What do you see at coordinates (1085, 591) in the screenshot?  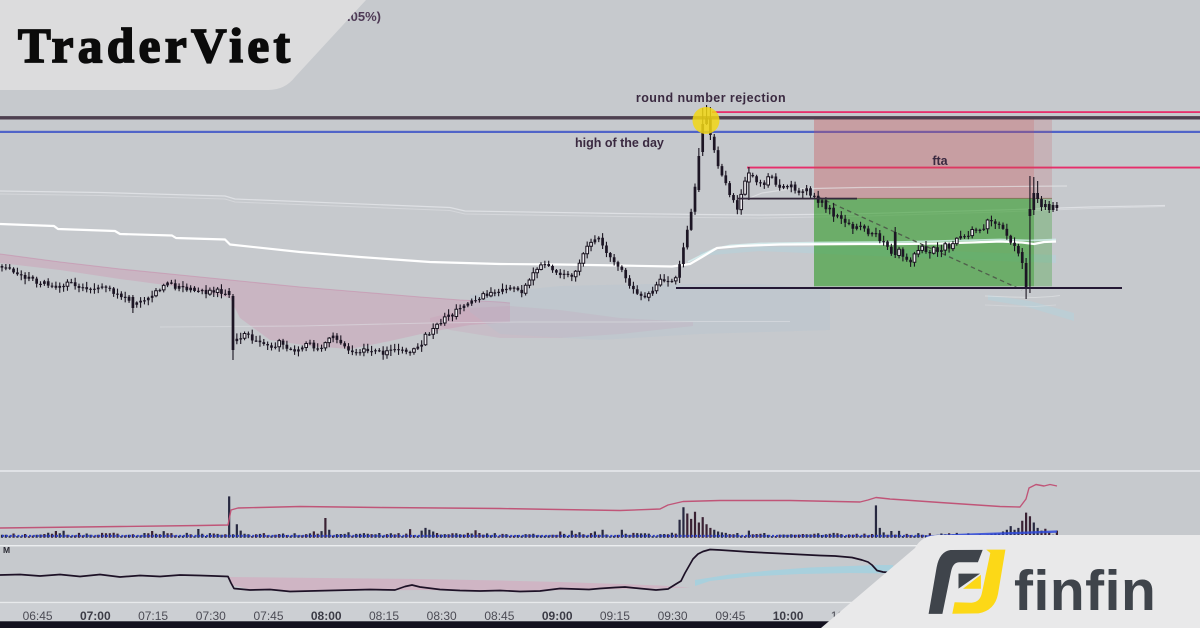 I see `svg-text: finfin` at bounding box center [1085, 591].